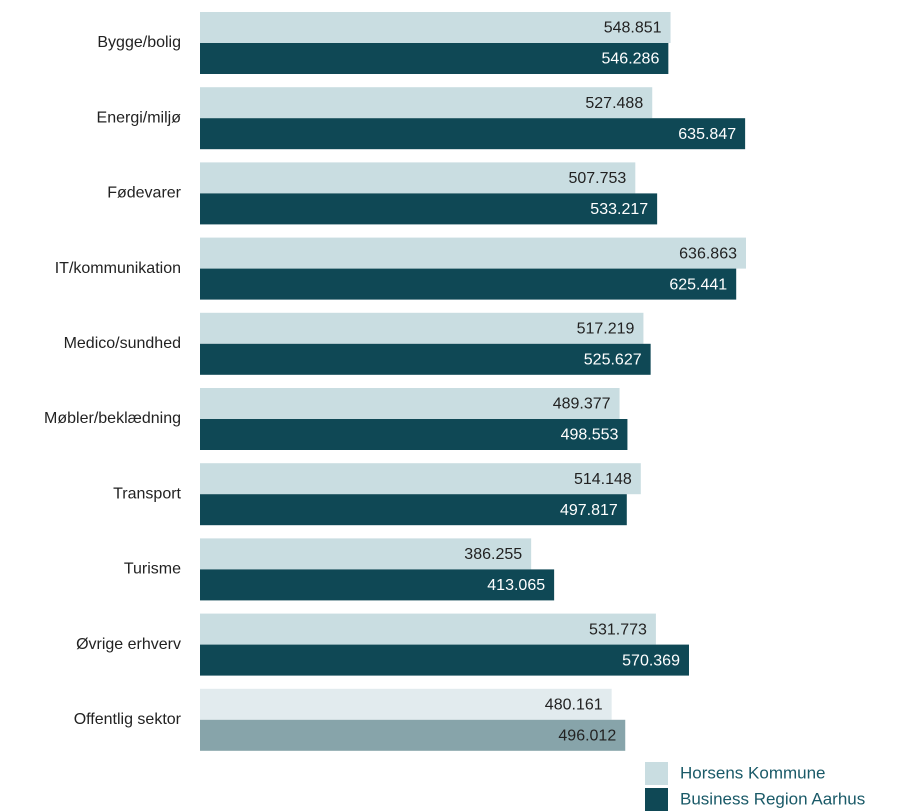  I want to click on value-label: 531.773, so click(618, 629).